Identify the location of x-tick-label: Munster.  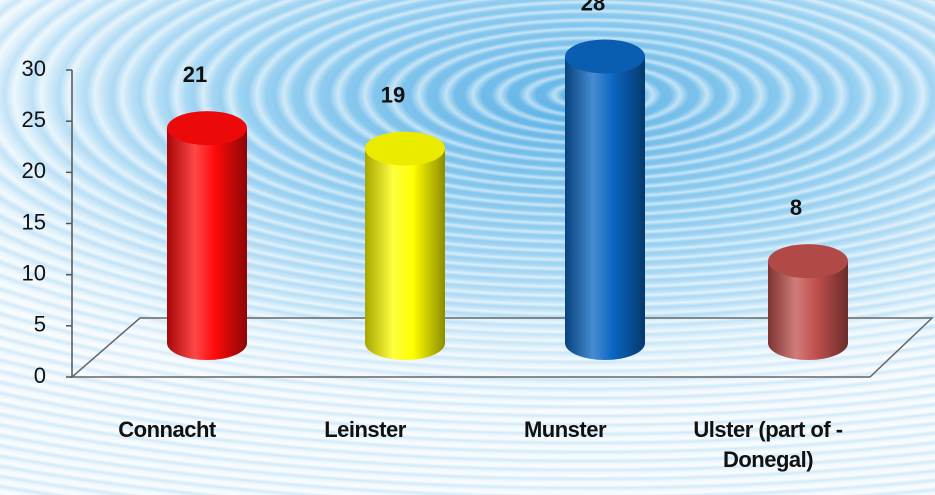
(565, 429).